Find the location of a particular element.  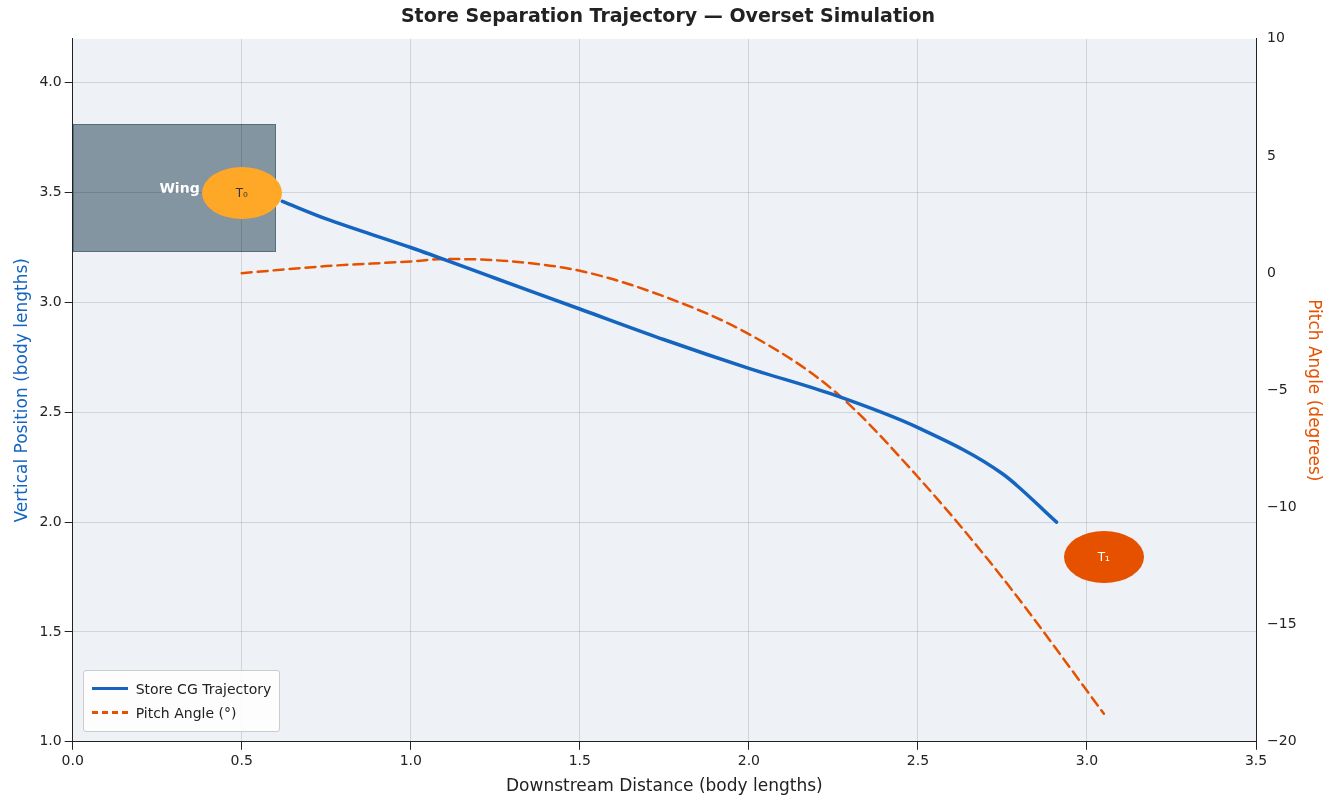

y2-tick-label: 5 is located at coordinates (1271, 154).